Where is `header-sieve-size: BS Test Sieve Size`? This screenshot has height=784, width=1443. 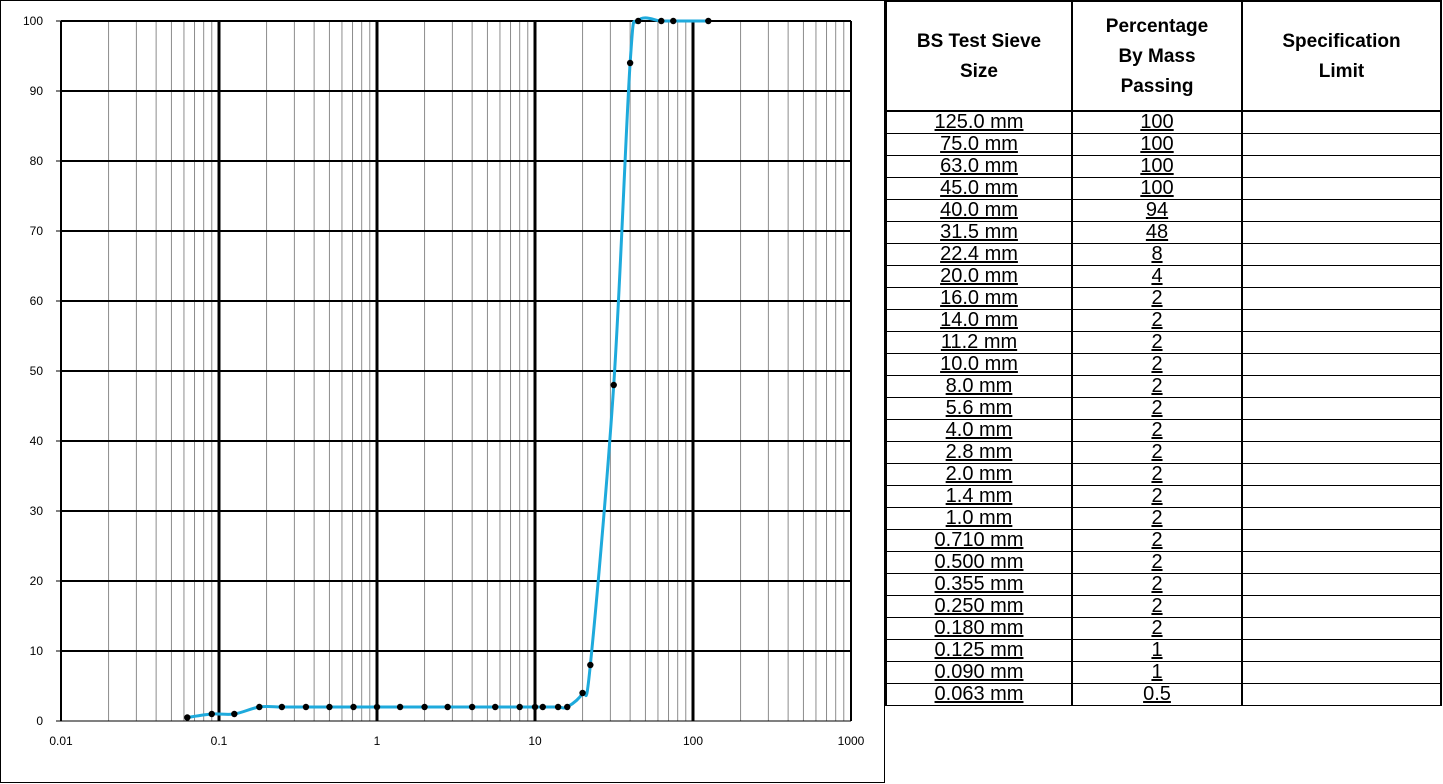
header-sieve-size: BS Test Sieve Size is located at coordinates (979, 56).